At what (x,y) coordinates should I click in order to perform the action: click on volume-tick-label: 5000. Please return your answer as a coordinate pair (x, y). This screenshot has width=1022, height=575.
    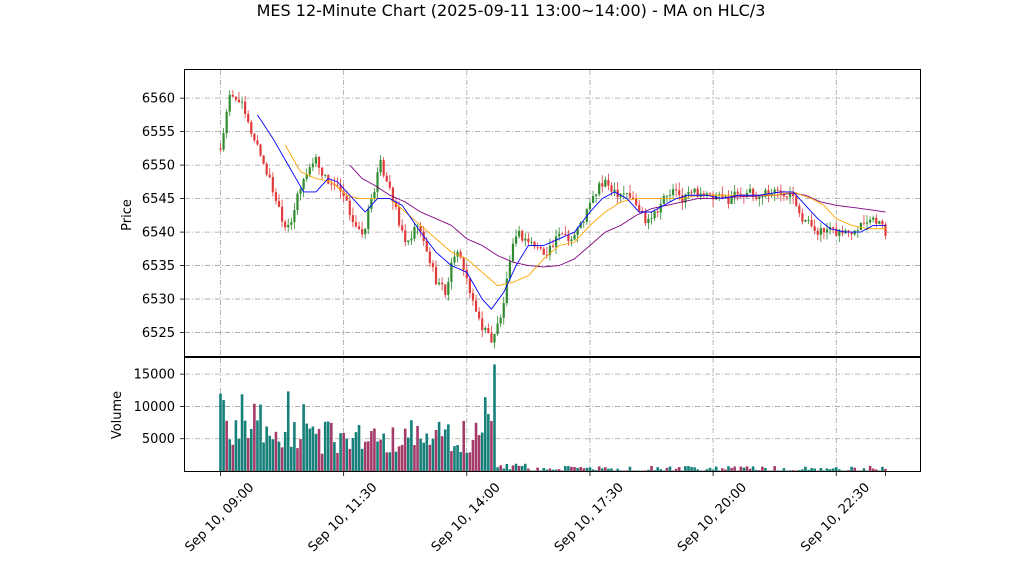
    Looking at the image, I should click on (158, 439).